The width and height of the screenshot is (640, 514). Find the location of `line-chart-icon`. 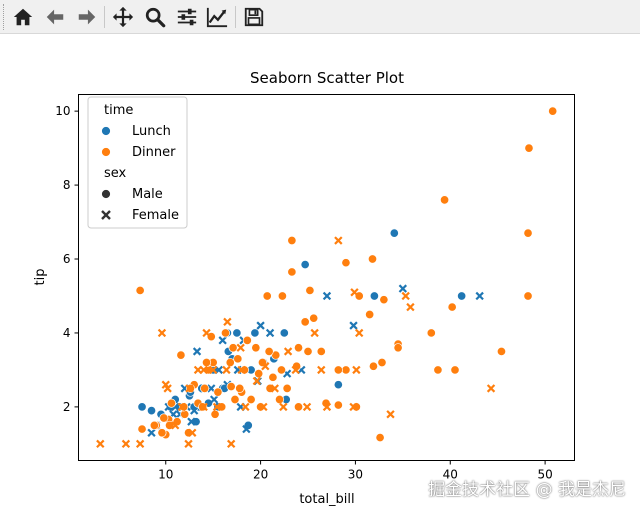

line-chart-icon is located at coordinates (217, 17).